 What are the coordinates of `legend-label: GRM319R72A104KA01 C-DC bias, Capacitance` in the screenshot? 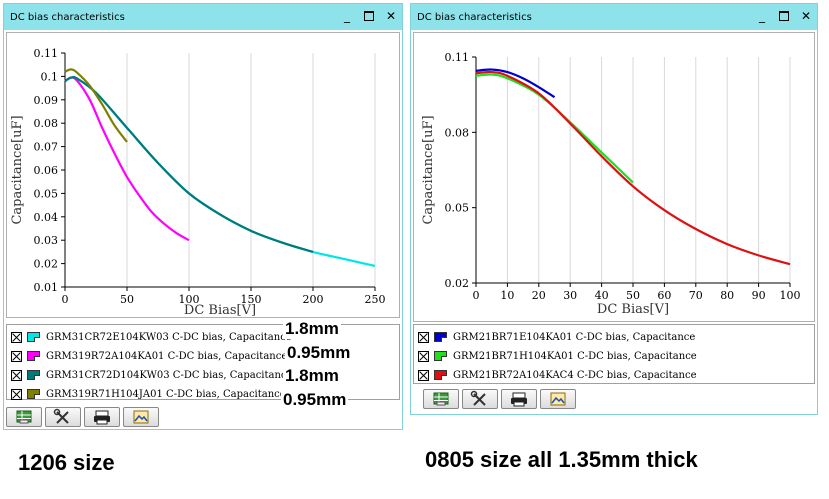 It's located at (167, 356).